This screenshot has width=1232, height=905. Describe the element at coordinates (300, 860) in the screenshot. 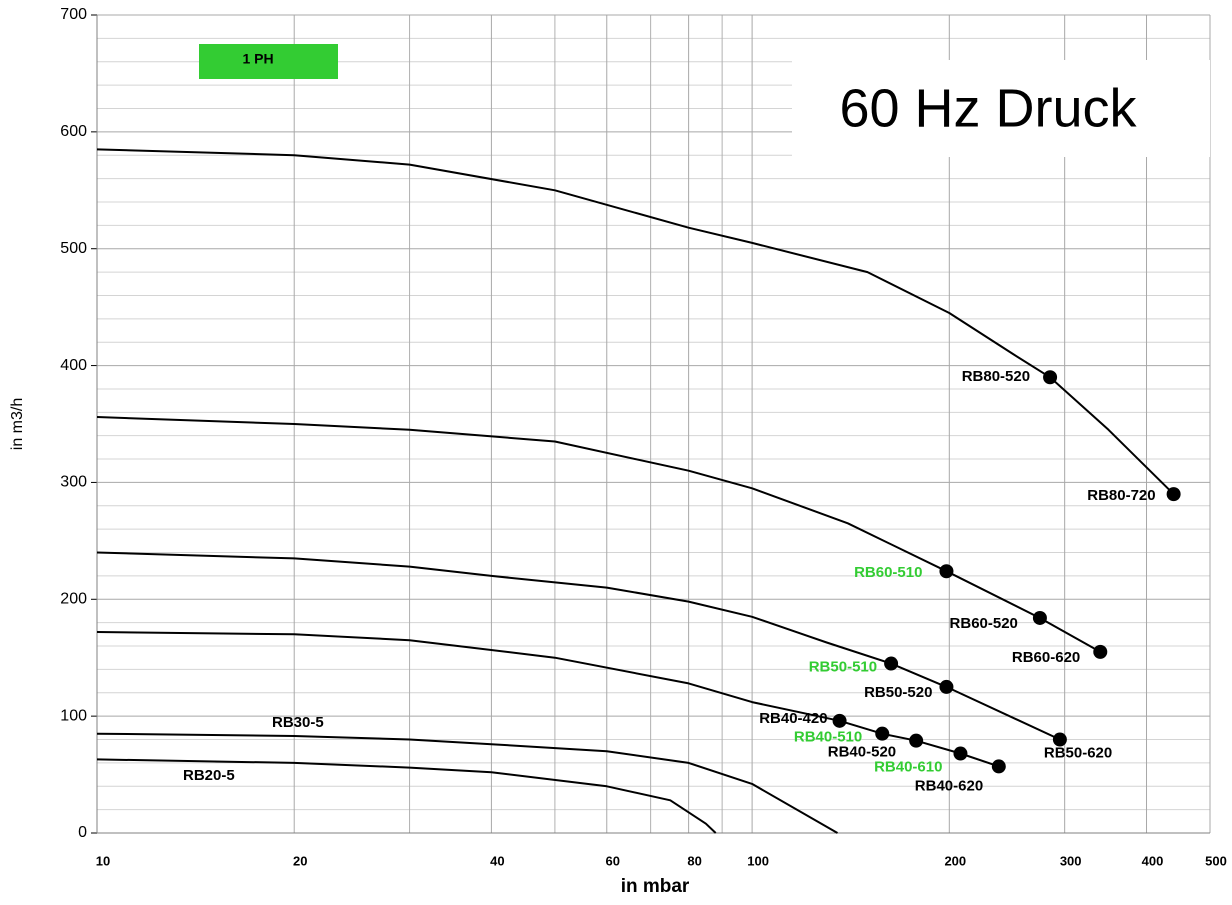

I see `x-tick-label: 20` at that location.